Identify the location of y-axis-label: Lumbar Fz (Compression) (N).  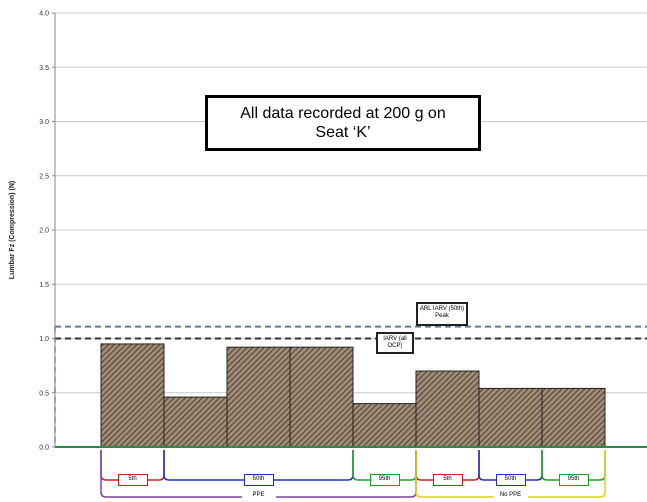
(12, 230).